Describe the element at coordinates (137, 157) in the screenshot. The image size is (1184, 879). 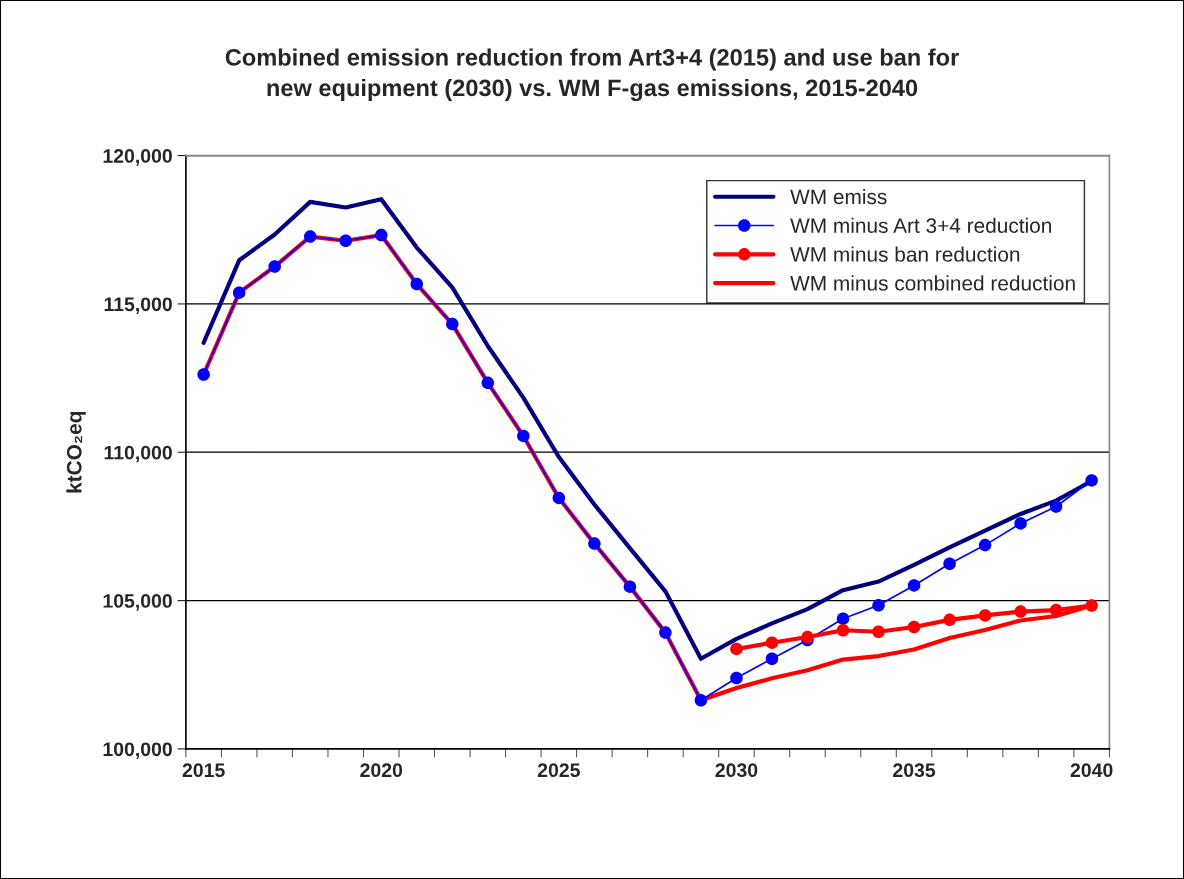
I see `y-tick-label: 120,000` at that location.